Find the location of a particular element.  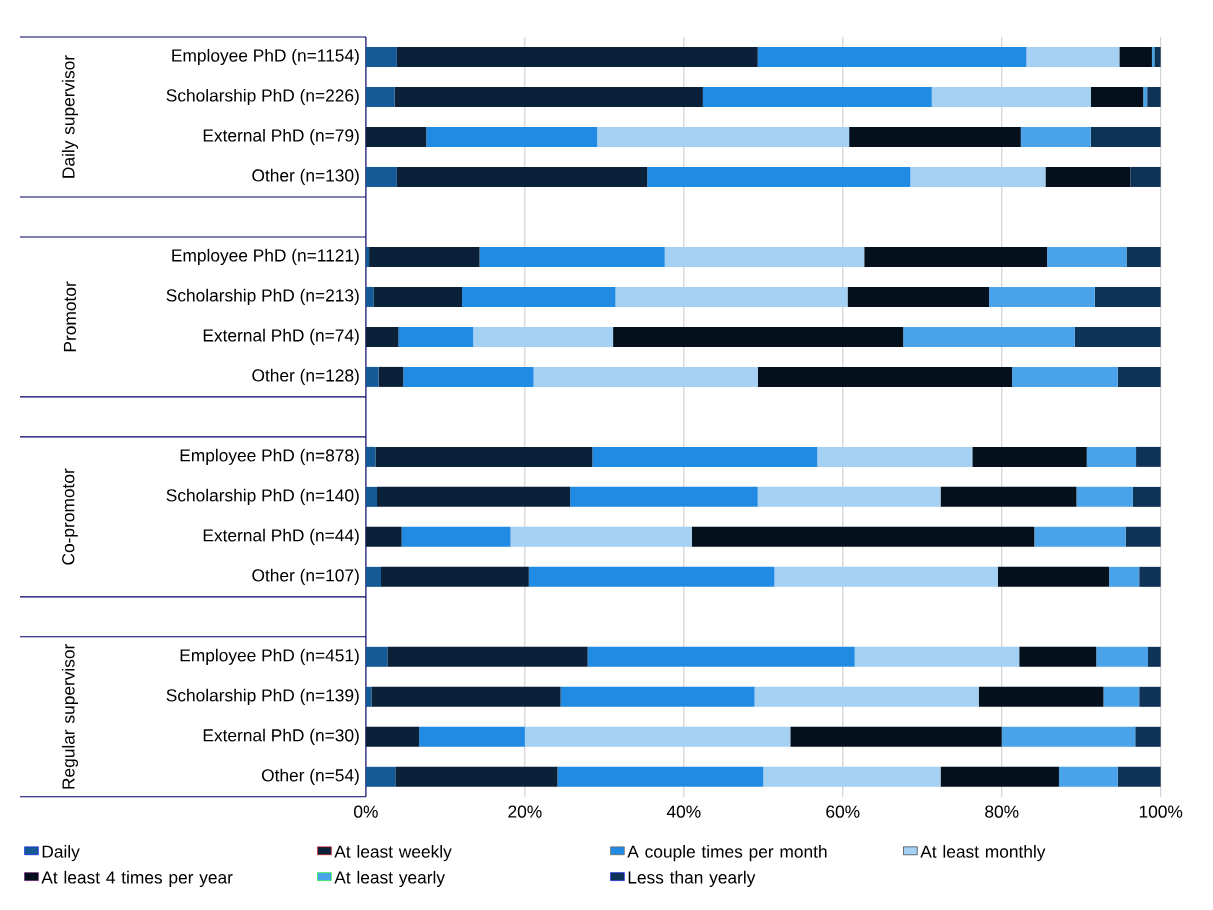

y-tick-label: Other (n=54) is located at coordinates (310, 776).